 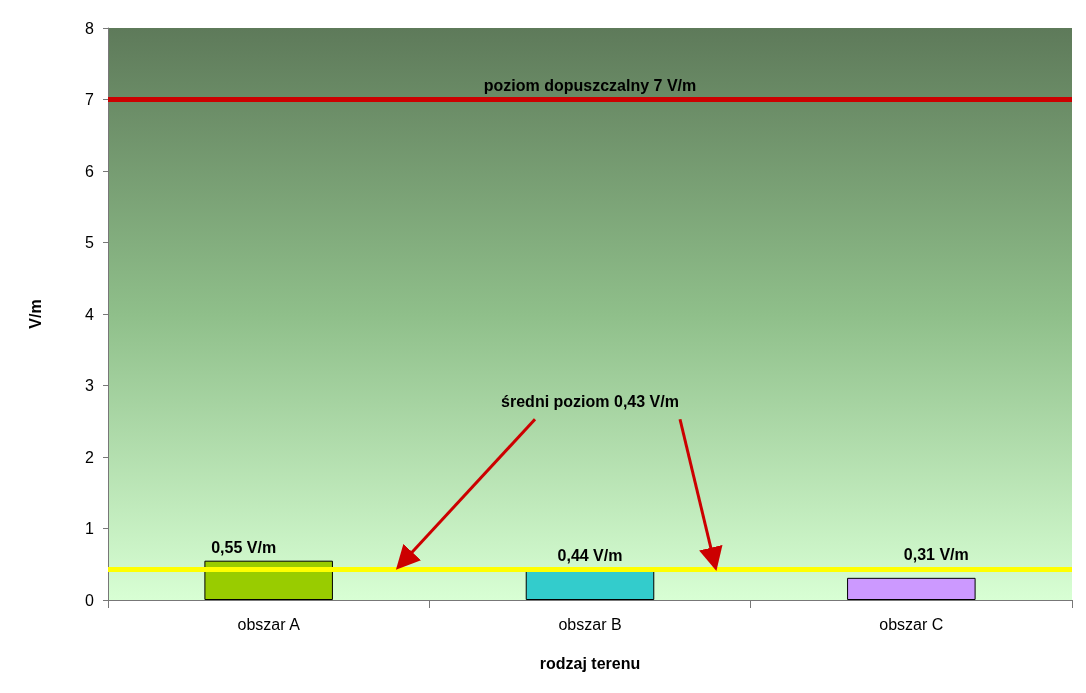 What do you see at coordinates (35, 314) in the screenshot?
I see `y-axis-title: V/m` at bounding box center [35, 314].